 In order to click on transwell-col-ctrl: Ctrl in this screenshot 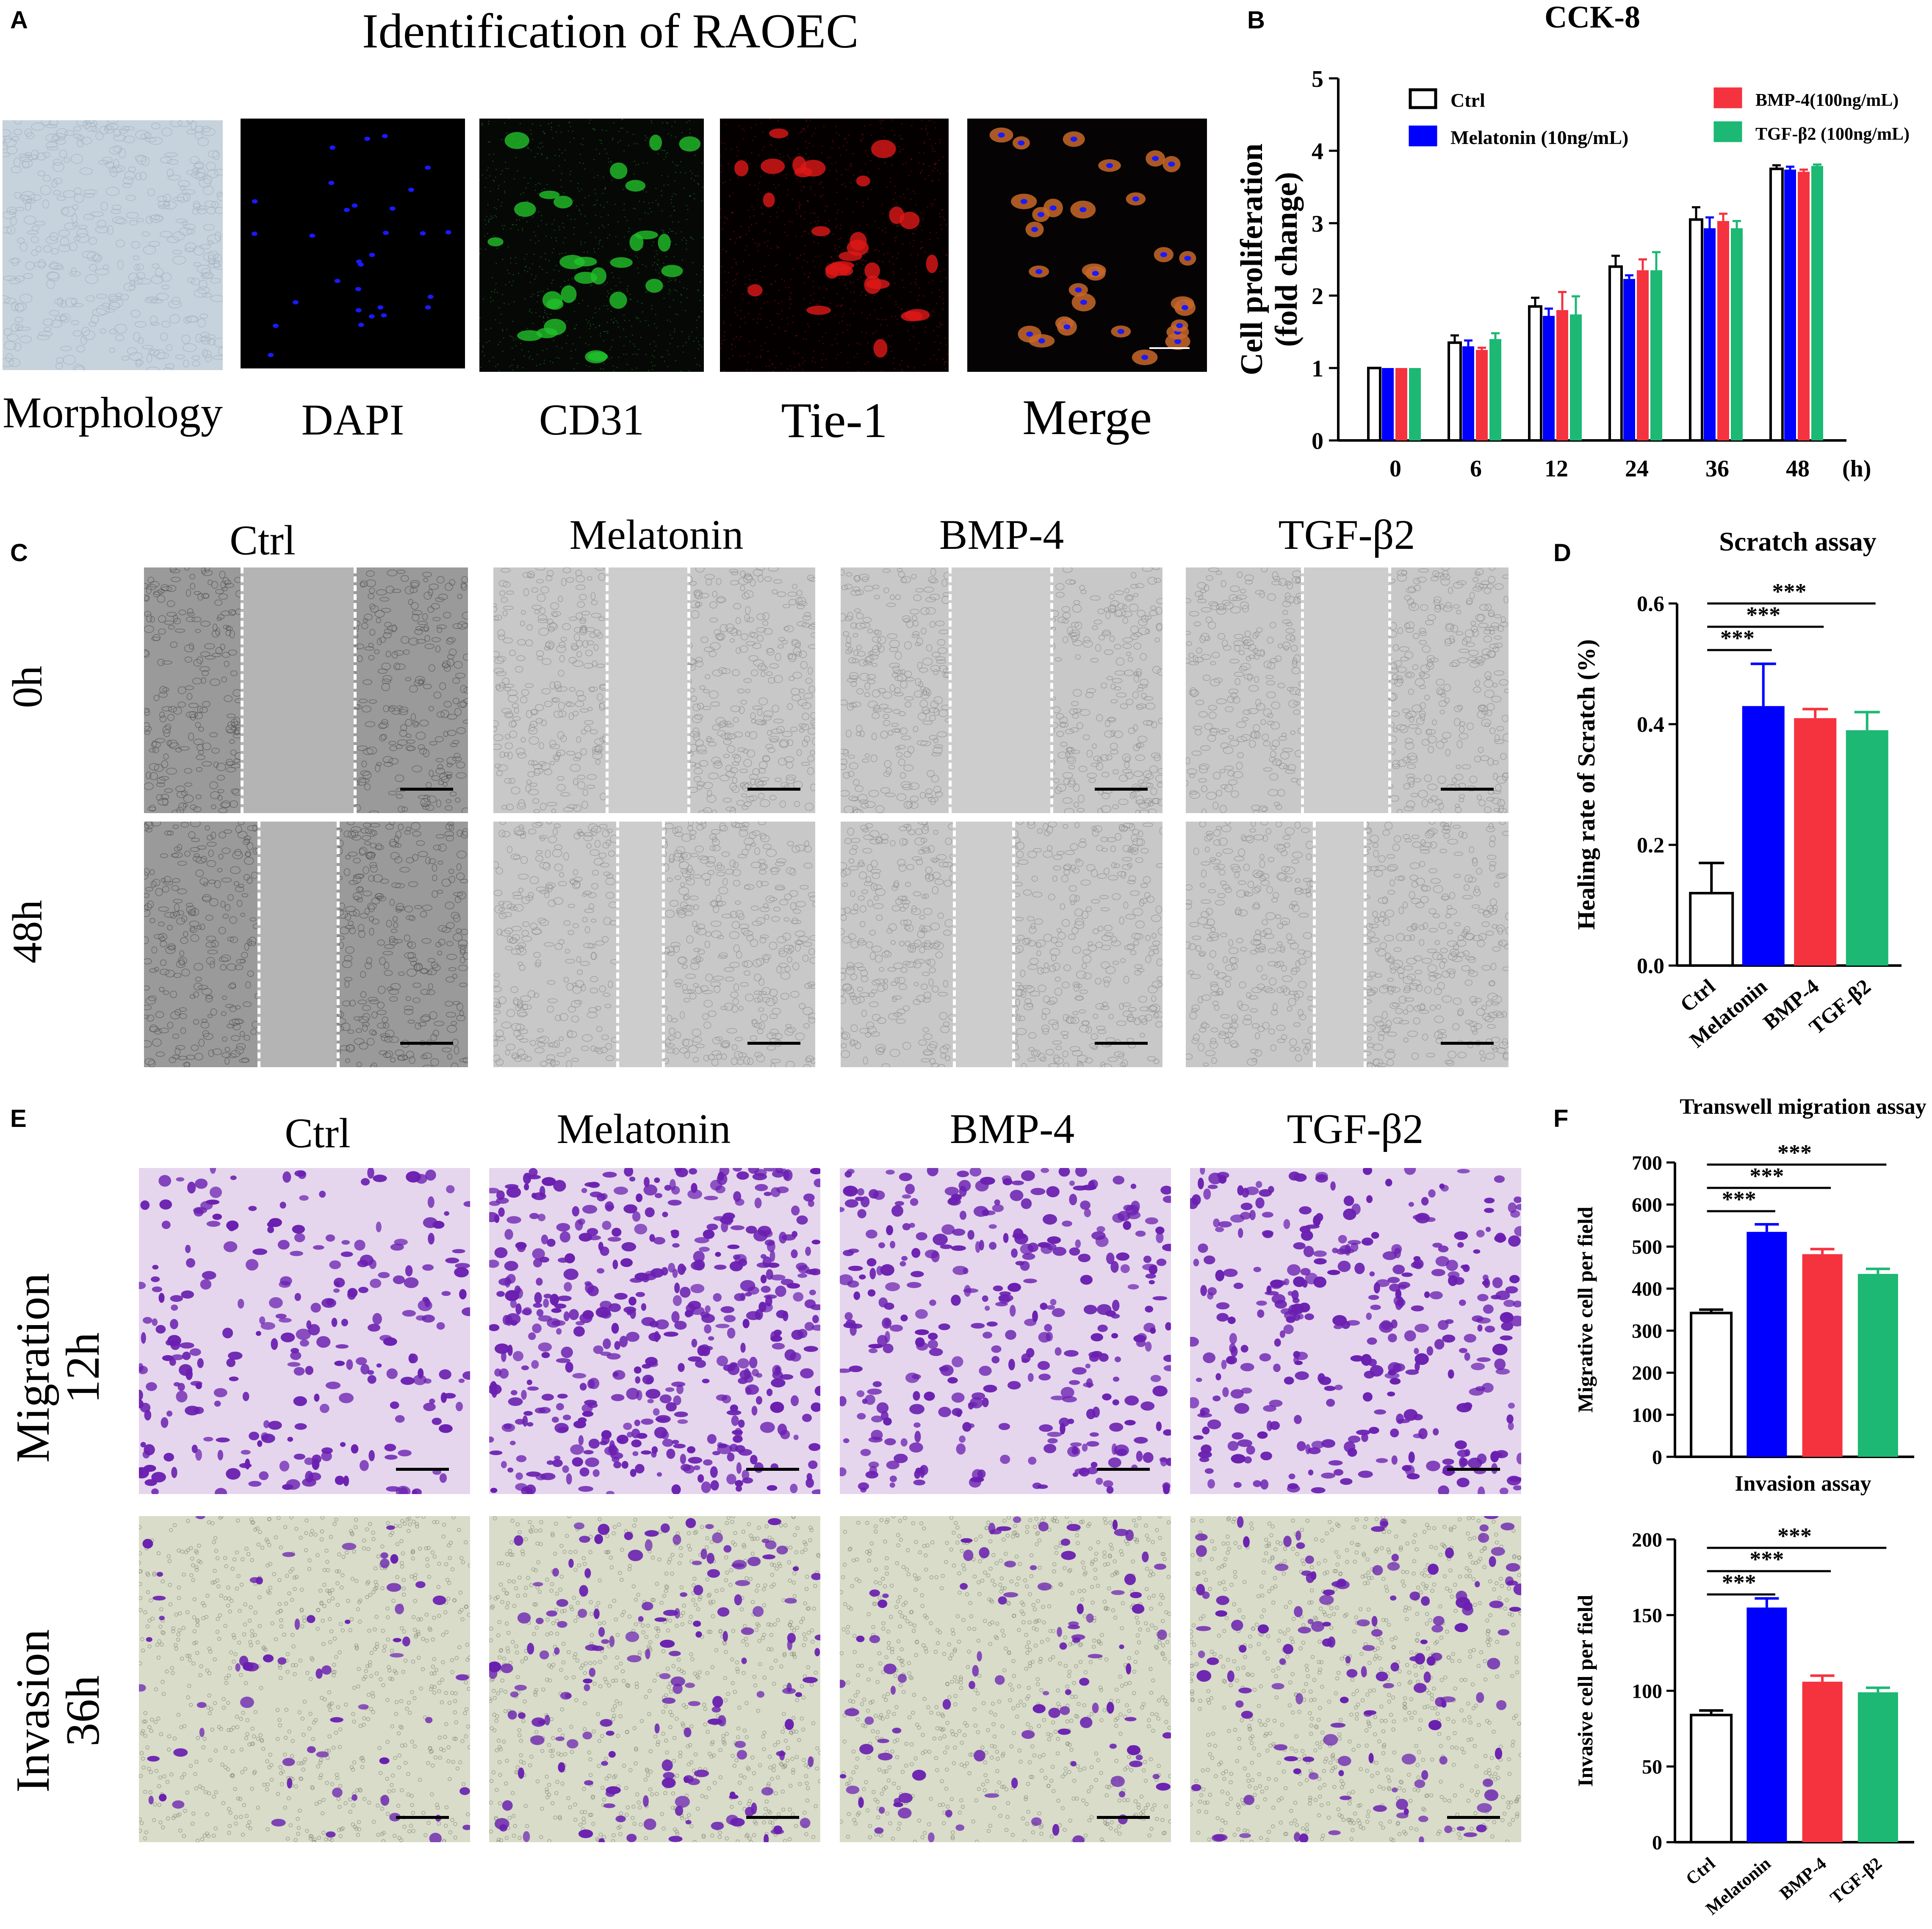, I will do `click(318, 1133)`.